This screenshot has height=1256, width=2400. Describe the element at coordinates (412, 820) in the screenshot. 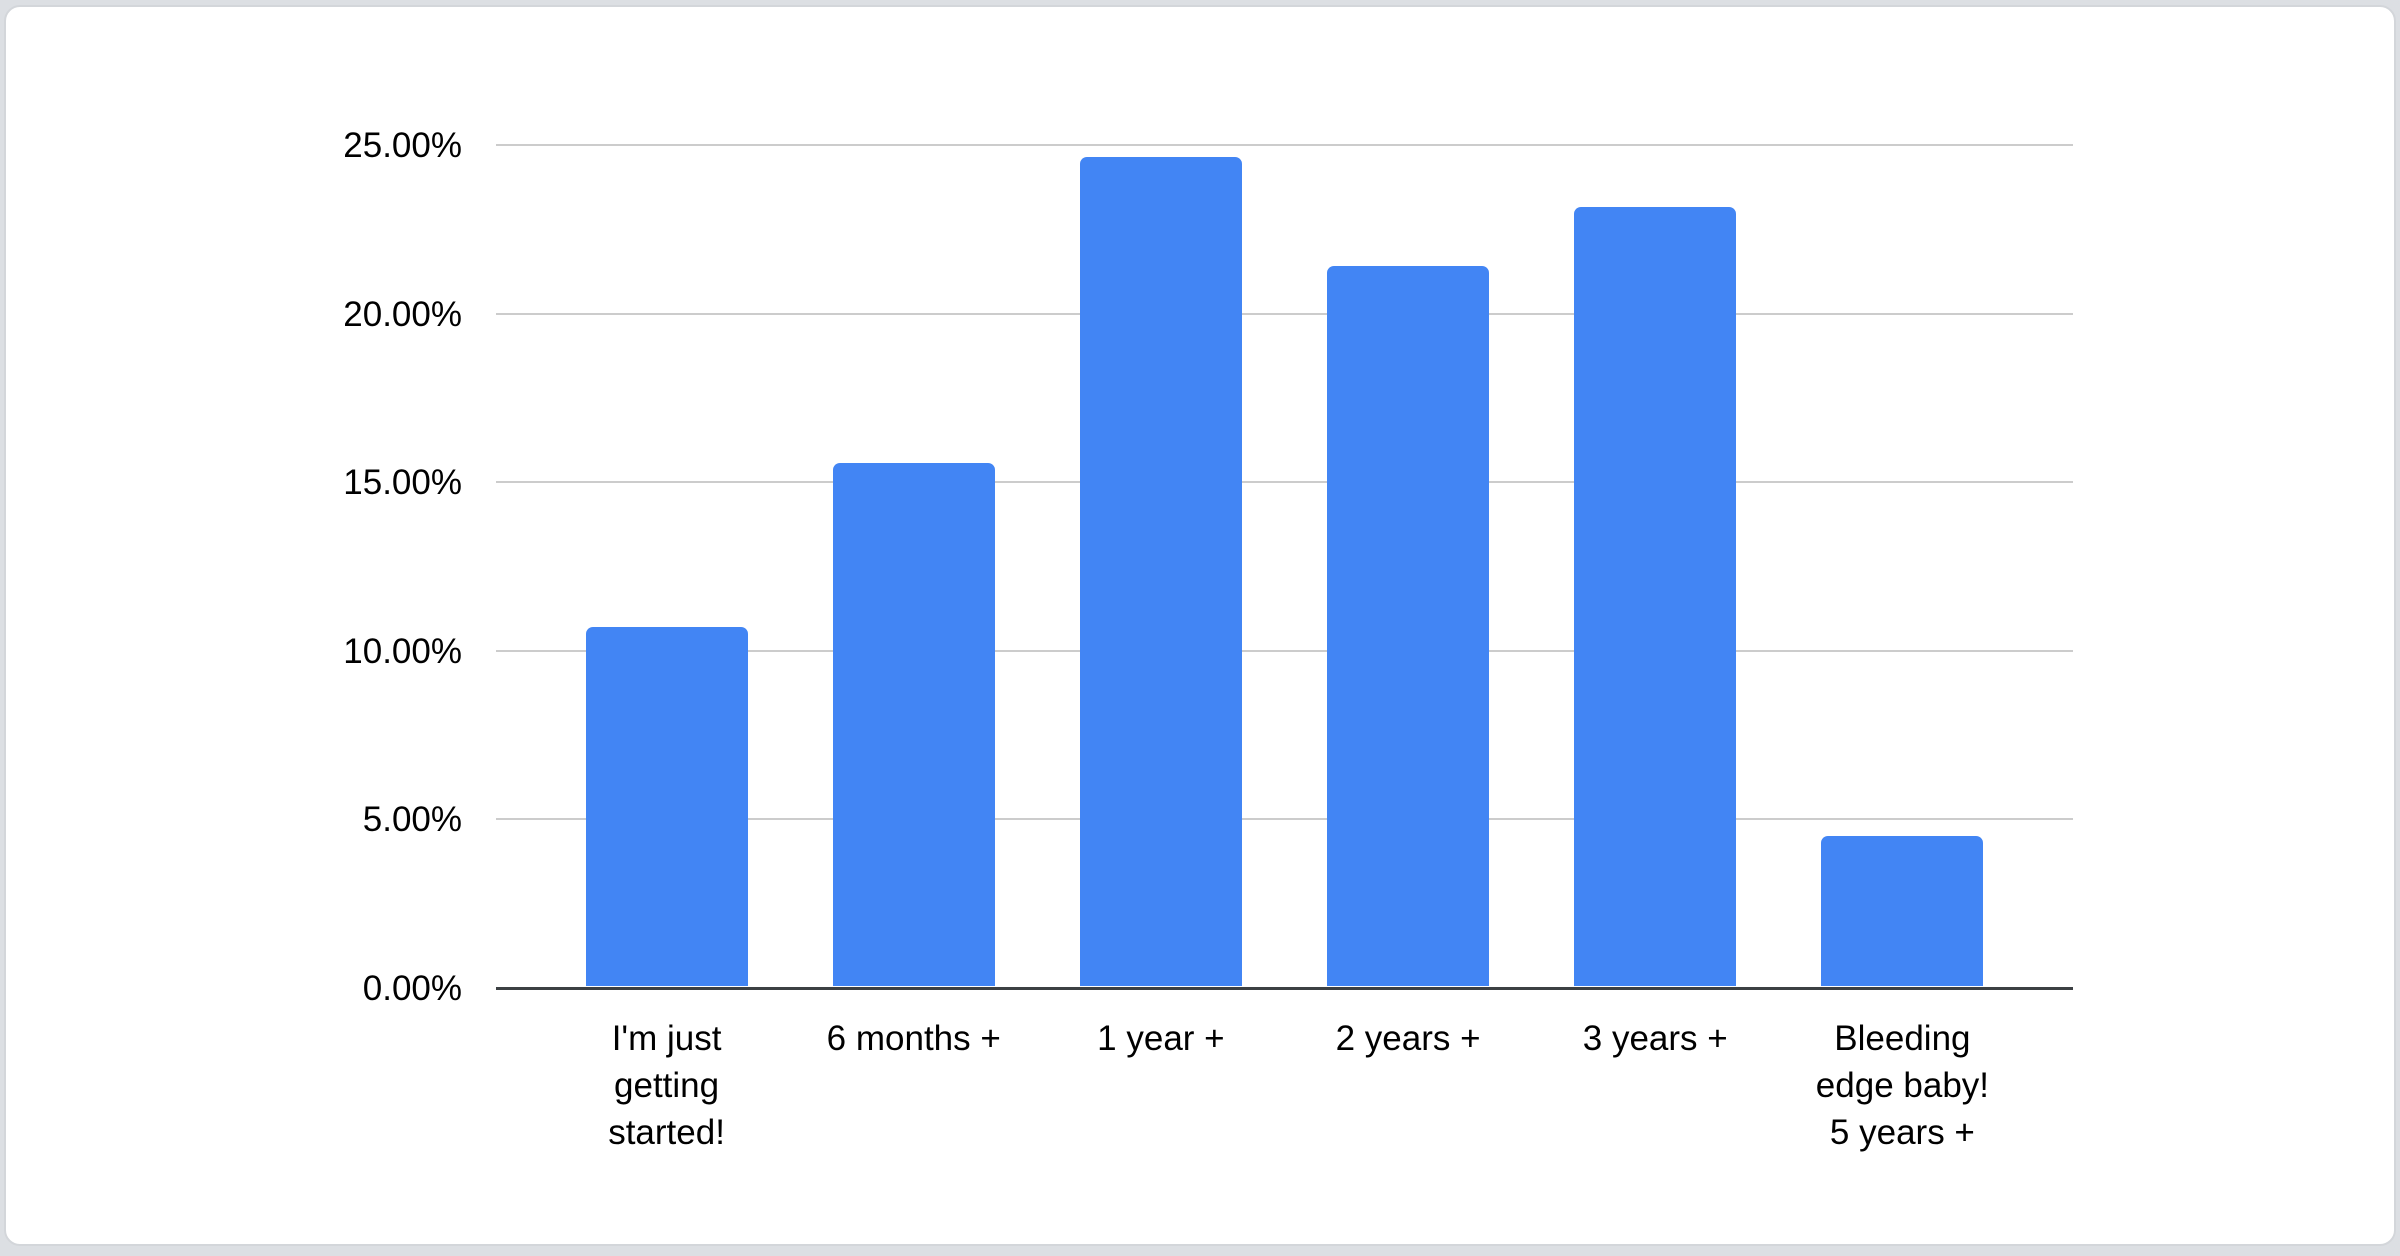

I see `y-axis-label: 5.00%` at that location.